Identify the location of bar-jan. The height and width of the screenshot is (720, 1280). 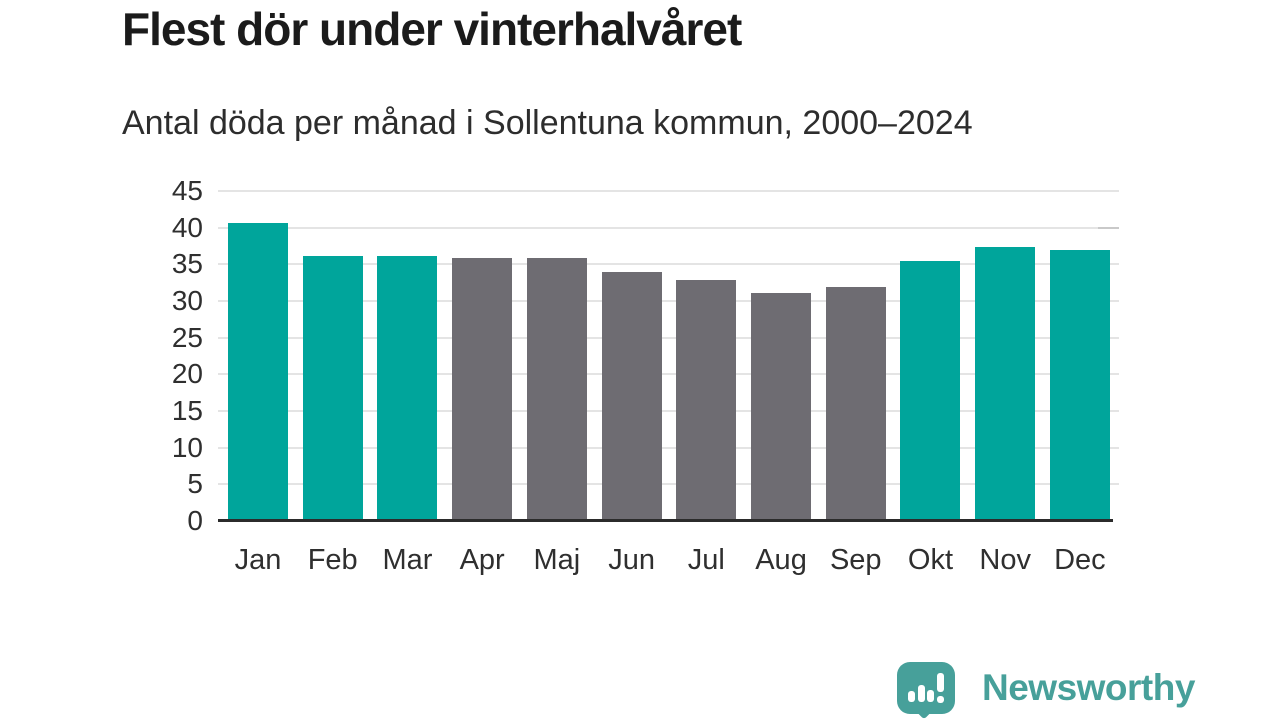
(258, 372).